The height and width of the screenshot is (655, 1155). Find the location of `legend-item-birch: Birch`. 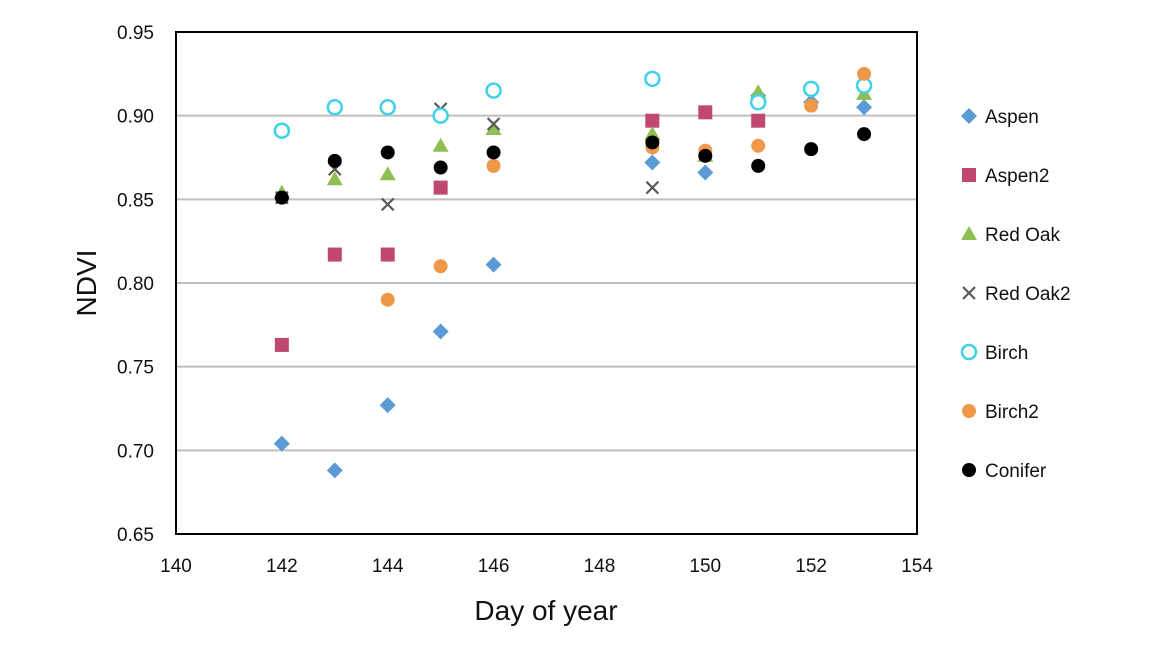

legend-item-birch: Birch is located at coordinates (994, 353).